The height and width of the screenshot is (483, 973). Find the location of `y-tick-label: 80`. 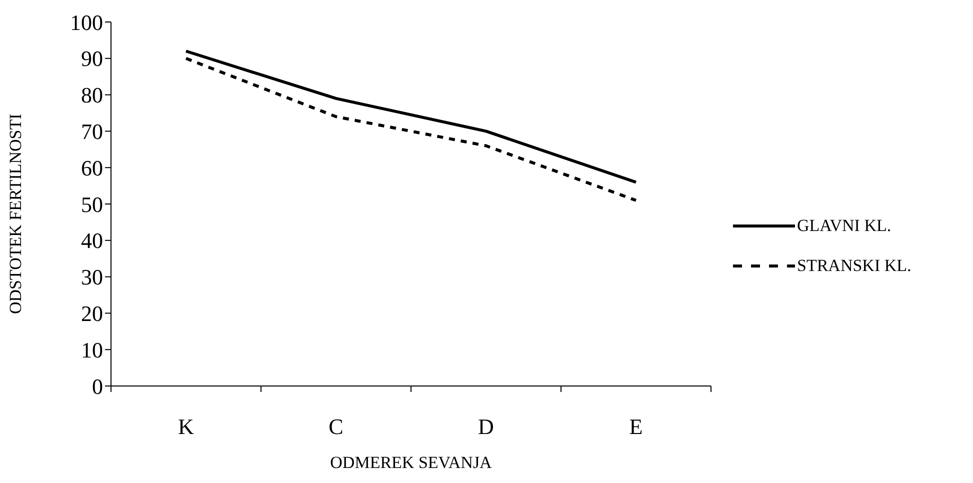

y-tick-label: 80 is located at coordinates (92, 95).